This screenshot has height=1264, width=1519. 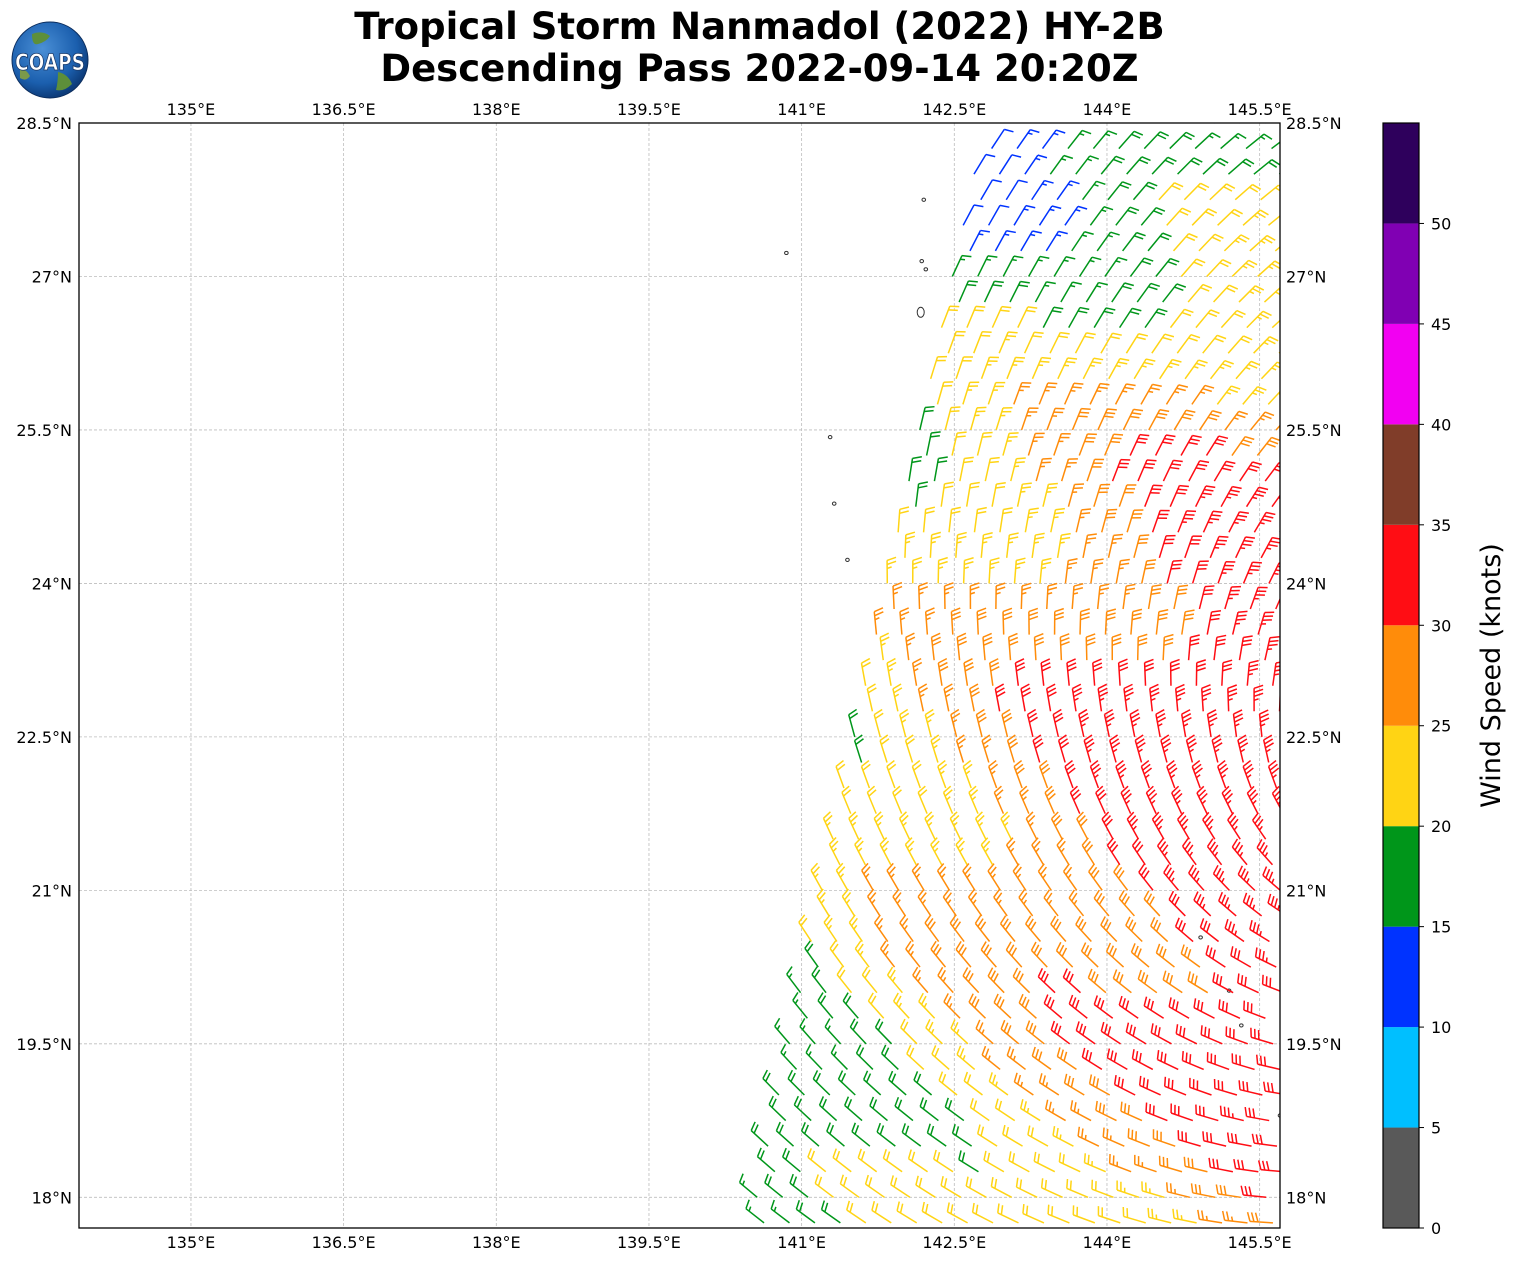 I want to click on lat-tick-label-right: 27°N, so click(x=1306, y=276).